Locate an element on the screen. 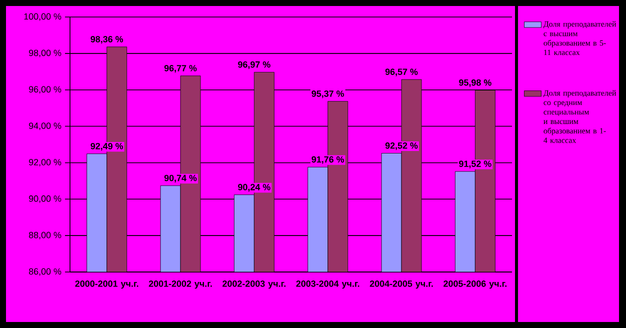 The width and height of the screenshot is (626, 328). data-label: 92,49 % is located at coordinates (107, 146).